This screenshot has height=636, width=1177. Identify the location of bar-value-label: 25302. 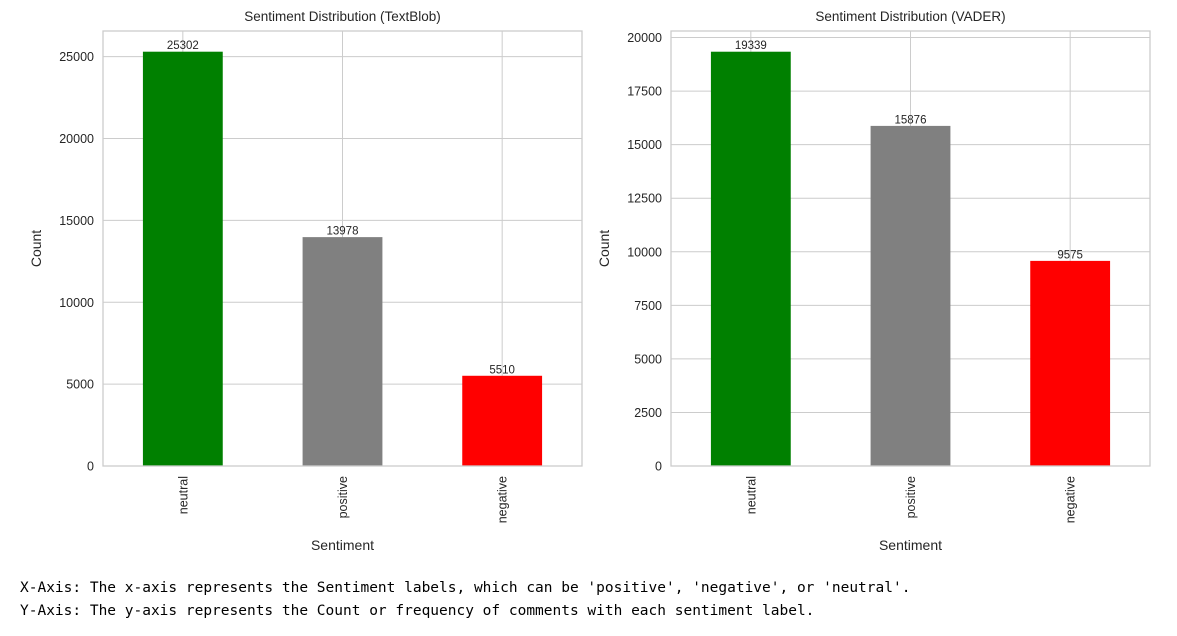
(183, 46).